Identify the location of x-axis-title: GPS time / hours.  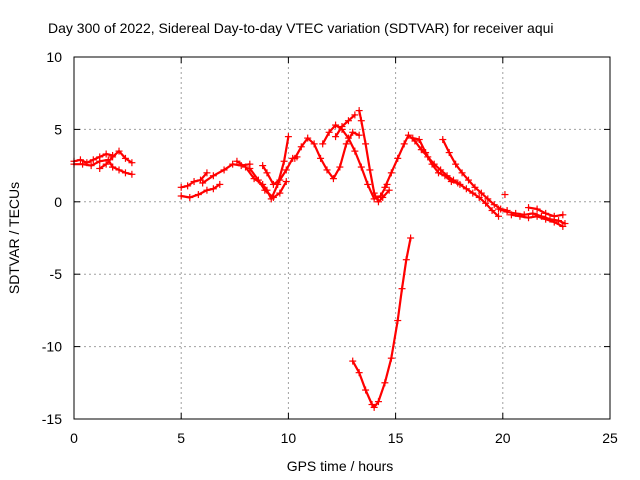
(340, 466).